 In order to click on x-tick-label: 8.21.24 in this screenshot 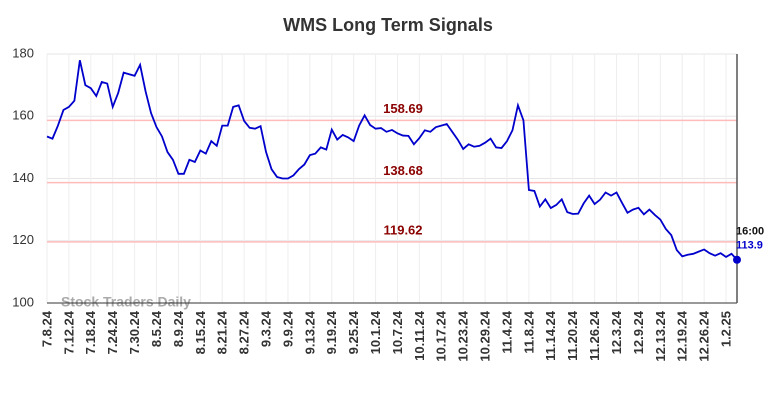, I will do `click(222, 332)`.